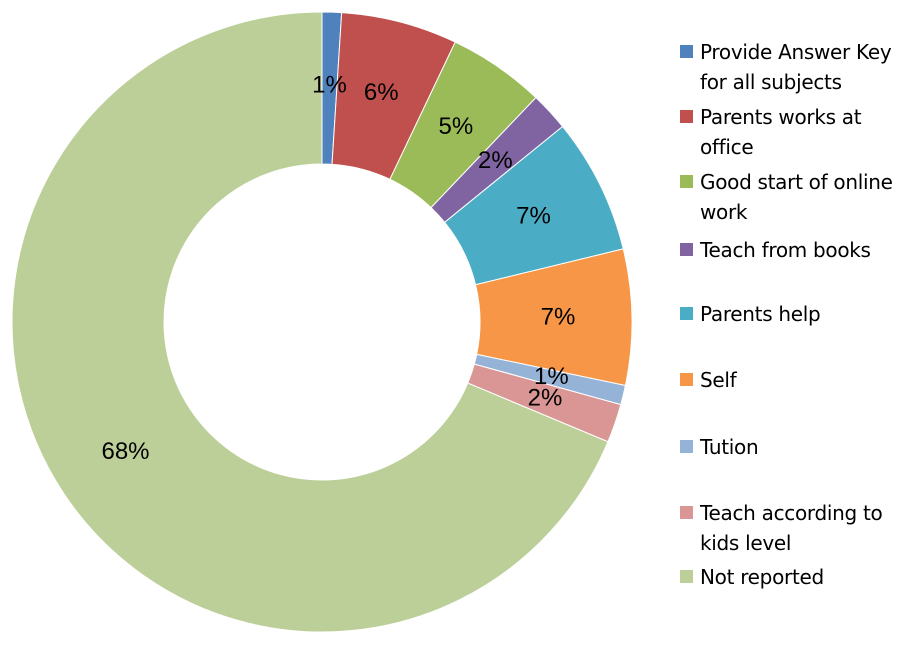  I want to click on data-label: 5%, so click(455, 126).